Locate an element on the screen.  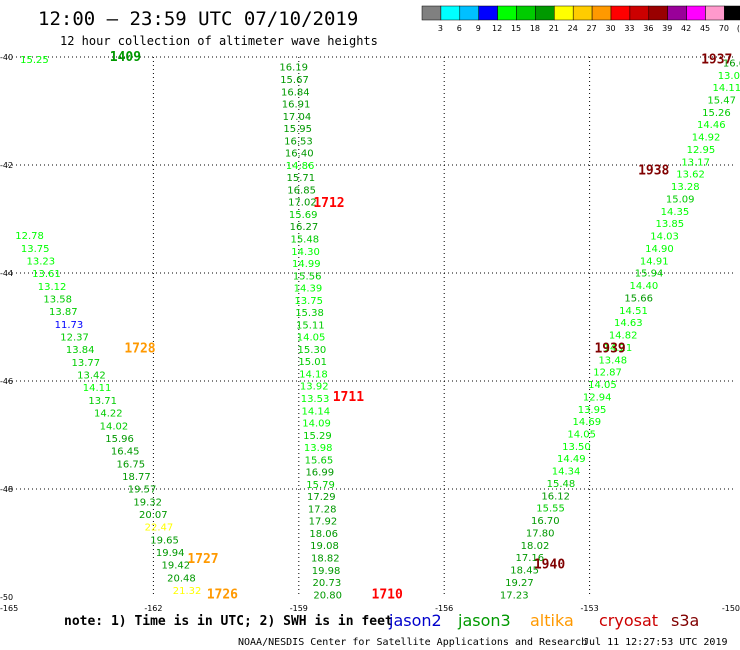
wave-height-value: 16.75 is located at coordinates (131, 464).